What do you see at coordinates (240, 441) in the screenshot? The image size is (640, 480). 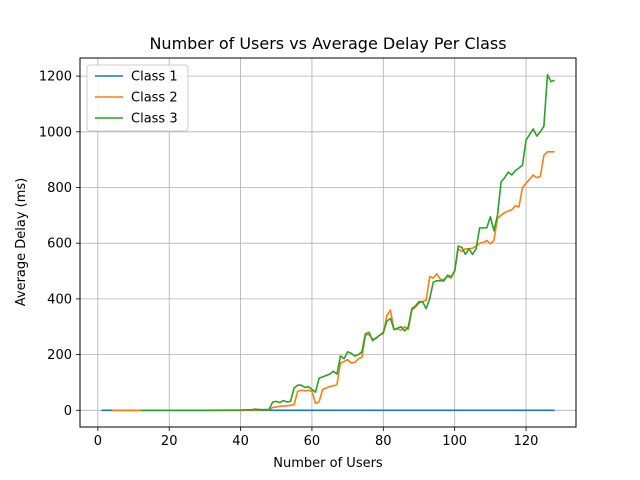 I see `x-tick-label: 40` at bounding box center [240, 441].